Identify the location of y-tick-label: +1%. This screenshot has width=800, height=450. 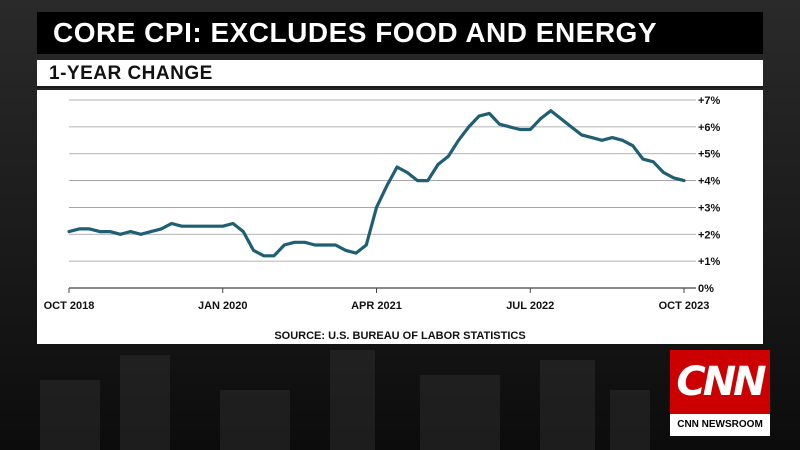
(709, 262).